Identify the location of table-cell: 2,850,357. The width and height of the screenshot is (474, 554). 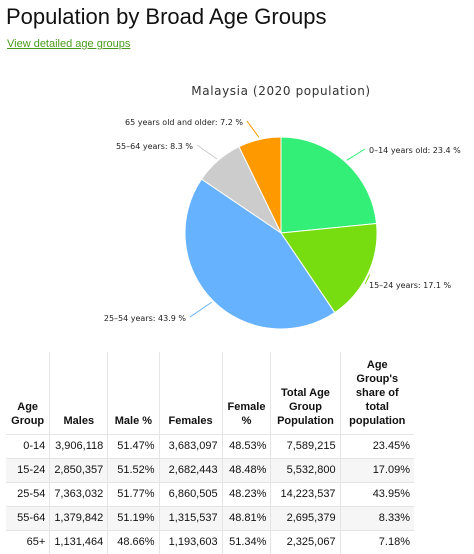
(79, 471).